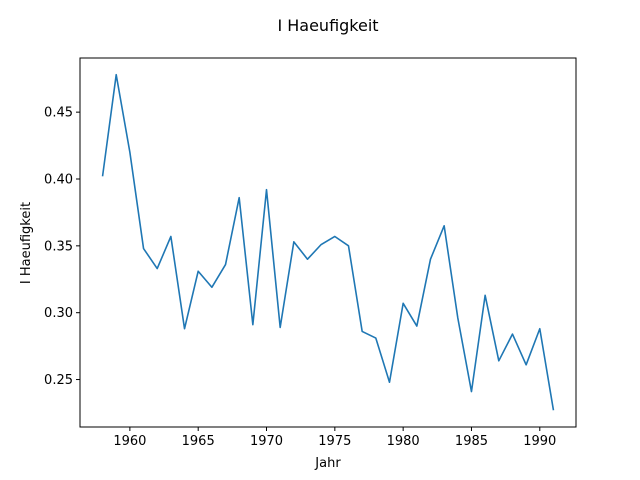 The height and width of the screenshot is (480, 640). I want to click on y-tick-label: 0.35, so click(58, 246).